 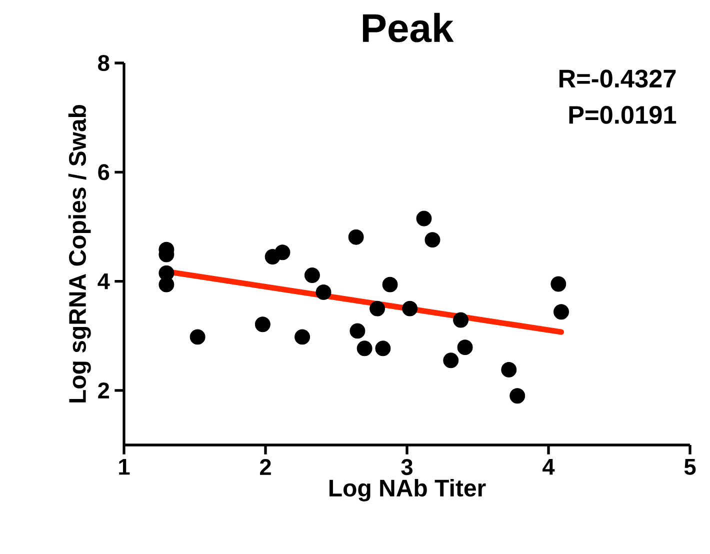 What do you see at coordinates (104, 172) in the screenshot?
I see `y-tick-label: 6` at bounding box center [104, 172].